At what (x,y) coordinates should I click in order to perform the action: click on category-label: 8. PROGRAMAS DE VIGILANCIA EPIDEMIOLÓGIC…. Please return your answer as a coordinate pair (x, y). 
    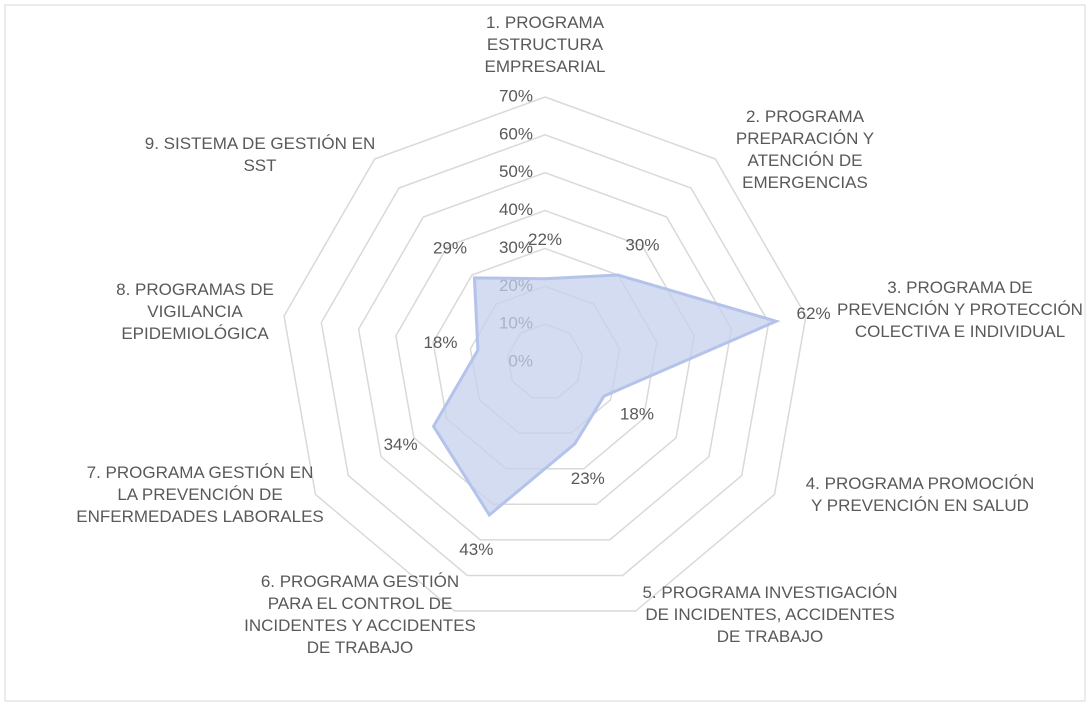
    Looking at the image, I should click on (195, 311).